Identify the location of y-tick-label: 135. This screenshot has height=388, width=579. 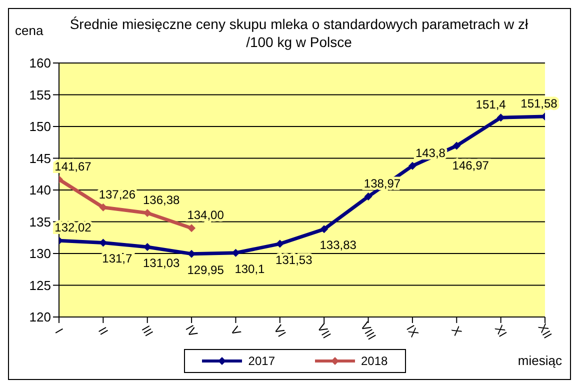
(40, 222).